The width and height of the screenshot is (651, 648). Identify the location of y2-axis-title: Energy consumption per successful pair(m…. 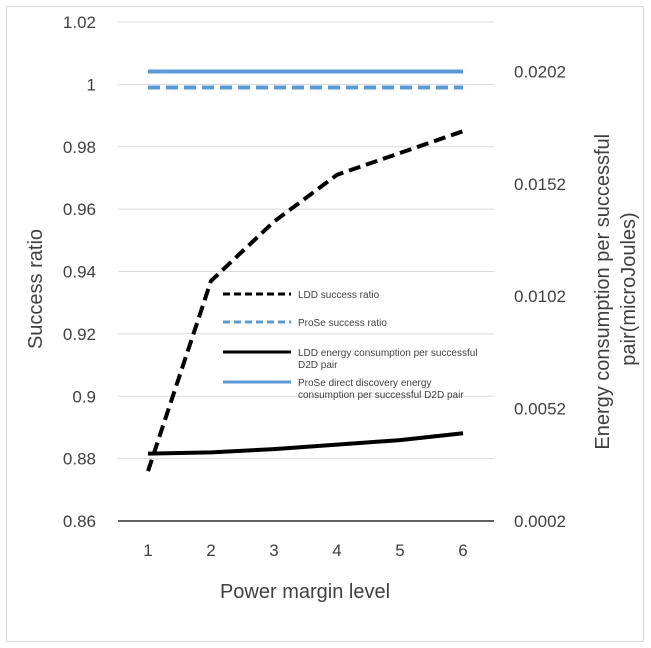
(616, 288).